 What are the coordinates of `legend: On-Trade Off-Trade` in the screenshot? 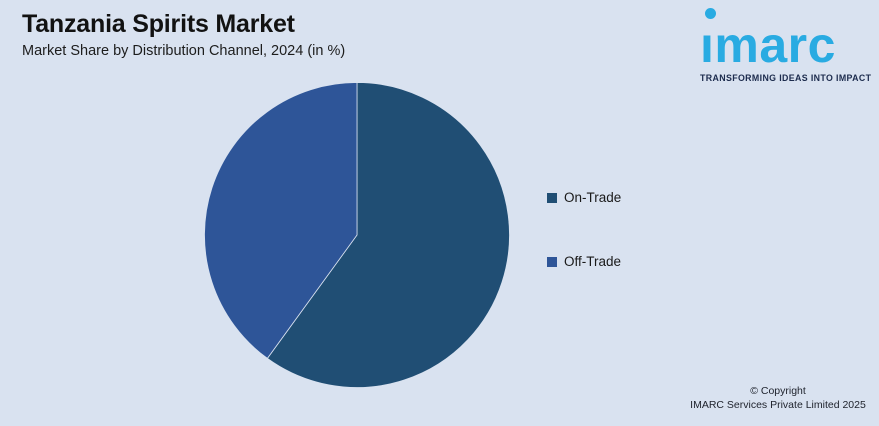 It's located at (584, 229).